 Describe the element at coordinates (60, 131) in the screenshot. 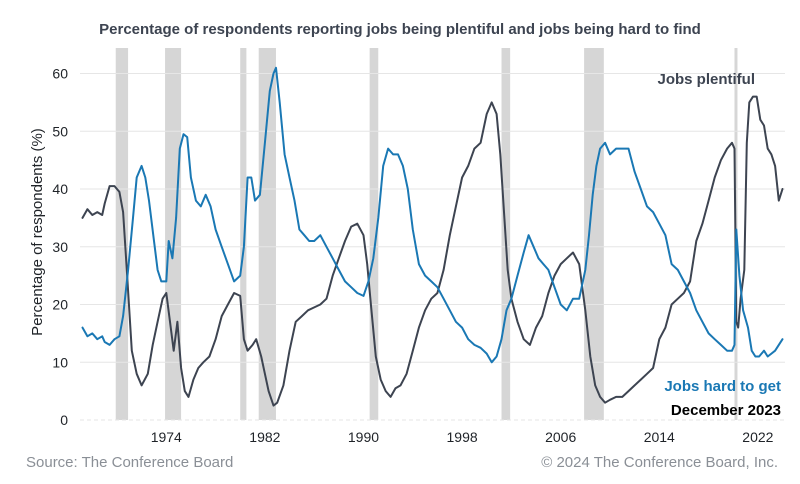

I see `y-tick-50: 50` at that location.